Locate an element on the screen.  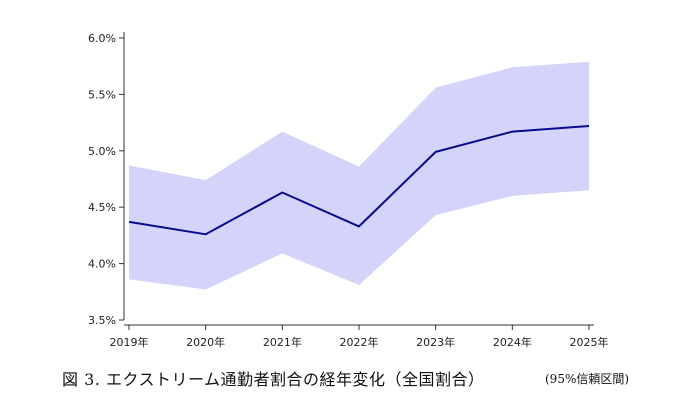
y-tick-label: 4.5% is located at coordinates (102, 207).